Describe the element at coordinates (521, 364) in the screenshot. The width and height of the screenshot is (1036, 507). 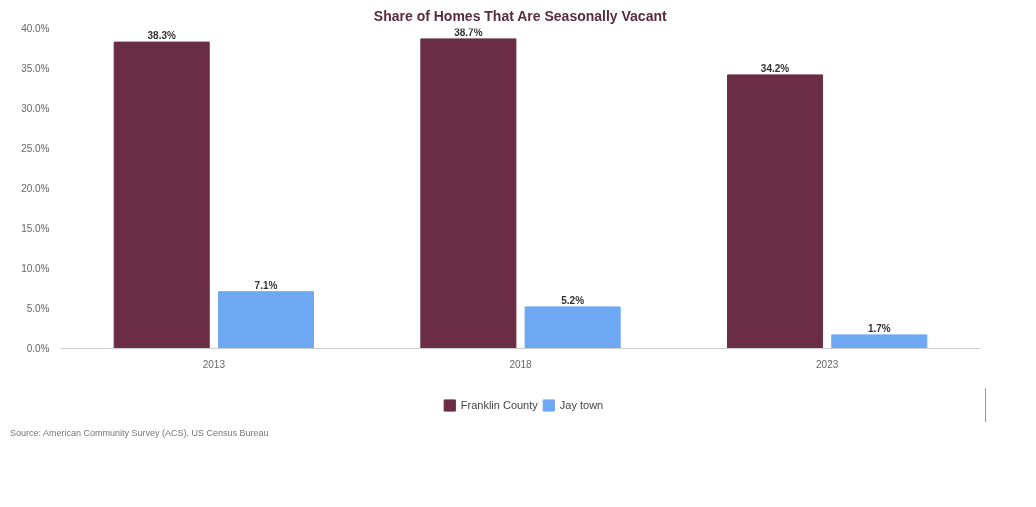
I see `x-tick-label: 2018` at that location.